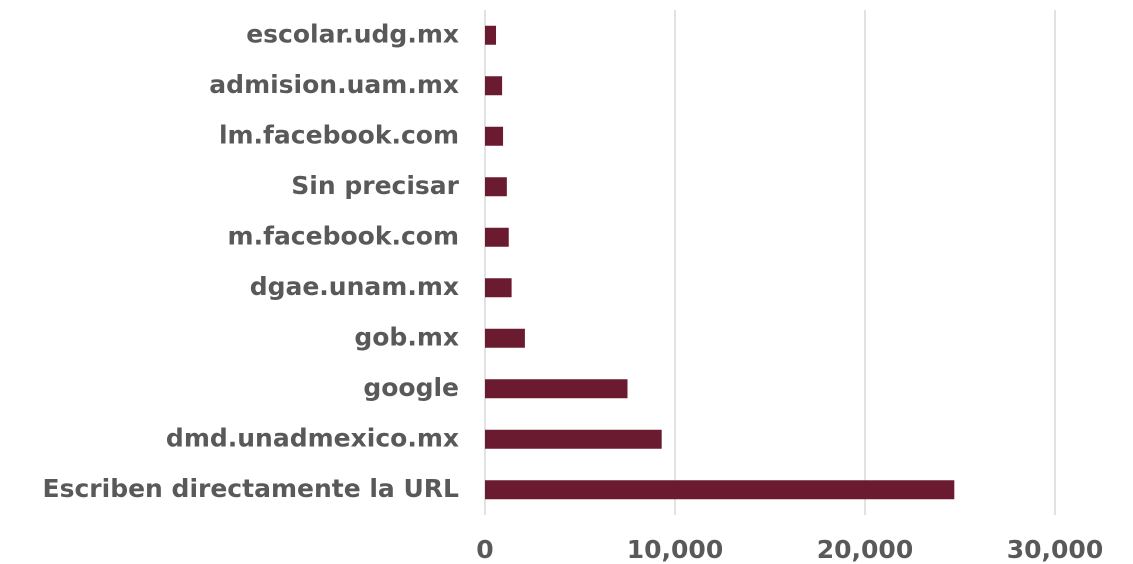 The image size is (1133, 564). I want to click on x-tick-label: 30,000, so click(1055, 549).